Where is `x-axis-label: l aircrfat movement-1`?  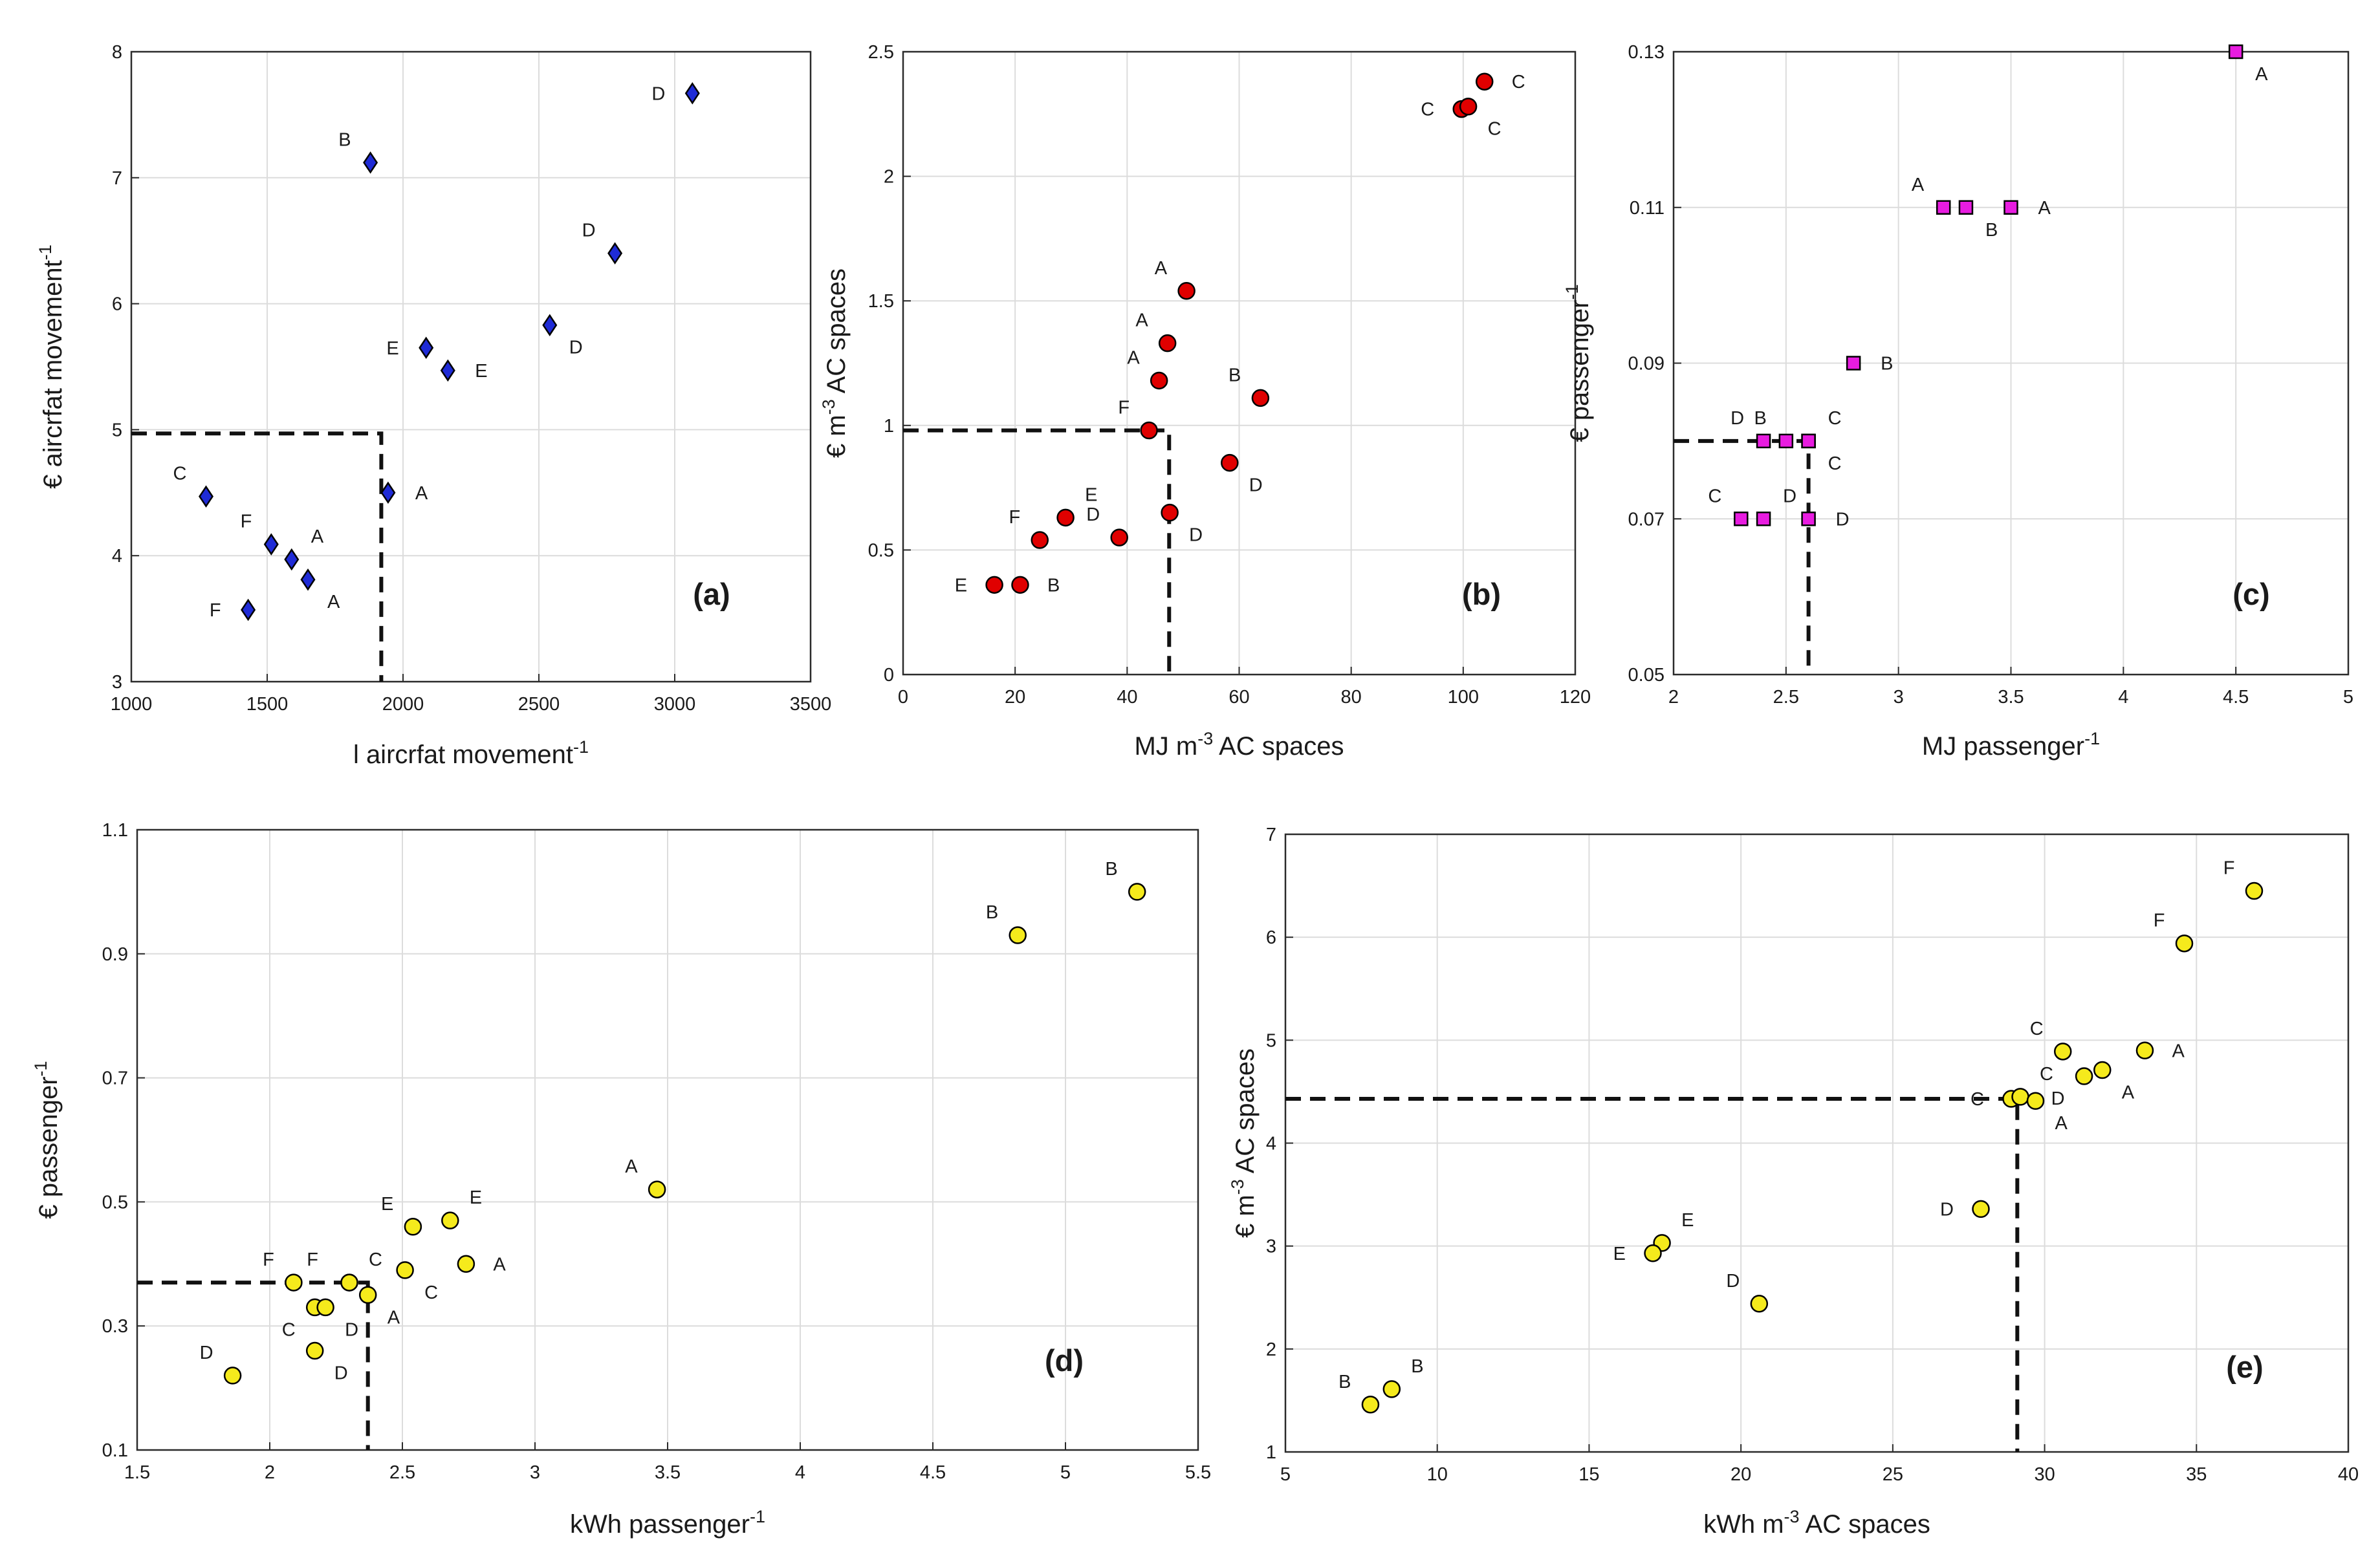 x-axis-label: l aircrfat movement-1 is located at coordinates (471, 753).